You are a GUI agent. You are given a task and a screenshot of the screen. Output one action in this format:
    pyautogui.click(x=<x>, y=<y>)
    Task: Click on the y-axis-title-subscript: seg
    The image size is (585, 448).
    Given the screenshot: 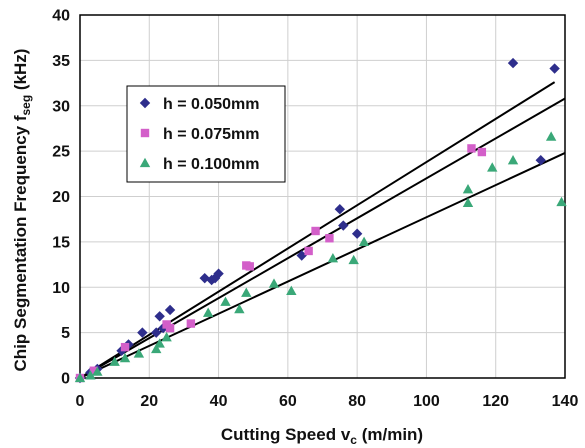 What is the action you would take?
    pyautogui.click(x=26, y=105)
    